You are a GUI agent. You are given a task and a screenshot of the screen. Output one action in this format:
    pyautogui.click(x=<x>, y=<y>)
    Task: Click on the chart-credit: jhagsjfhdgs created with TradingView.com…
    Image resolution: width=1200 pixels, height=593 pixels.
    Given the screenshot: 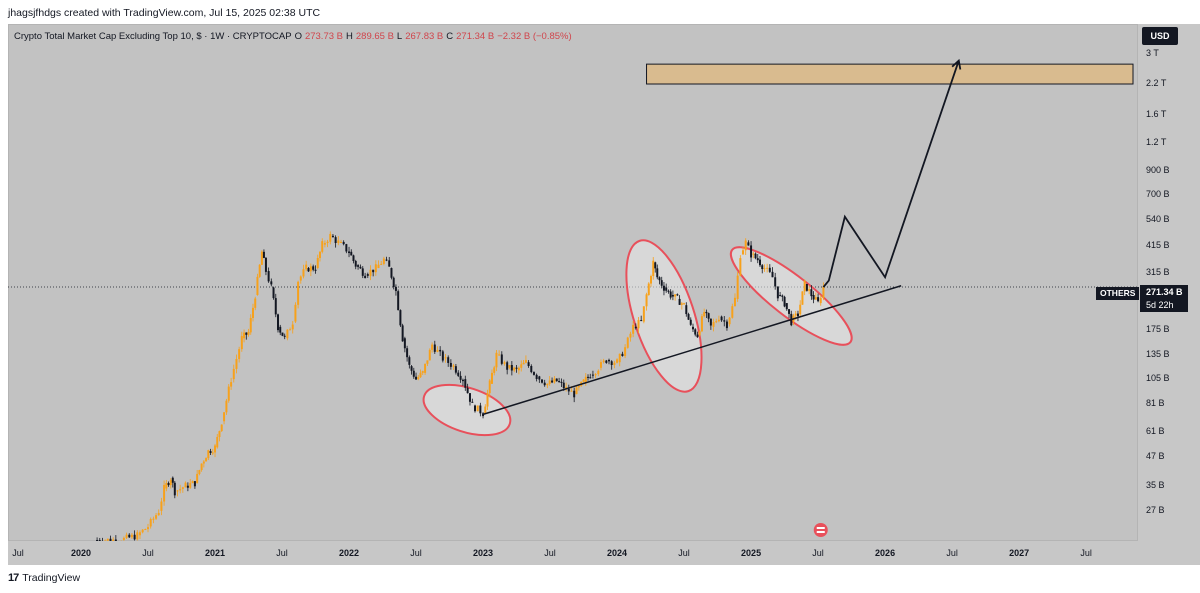 What is the action you would take?
    pyautogui.click(x=164, y=13)
    